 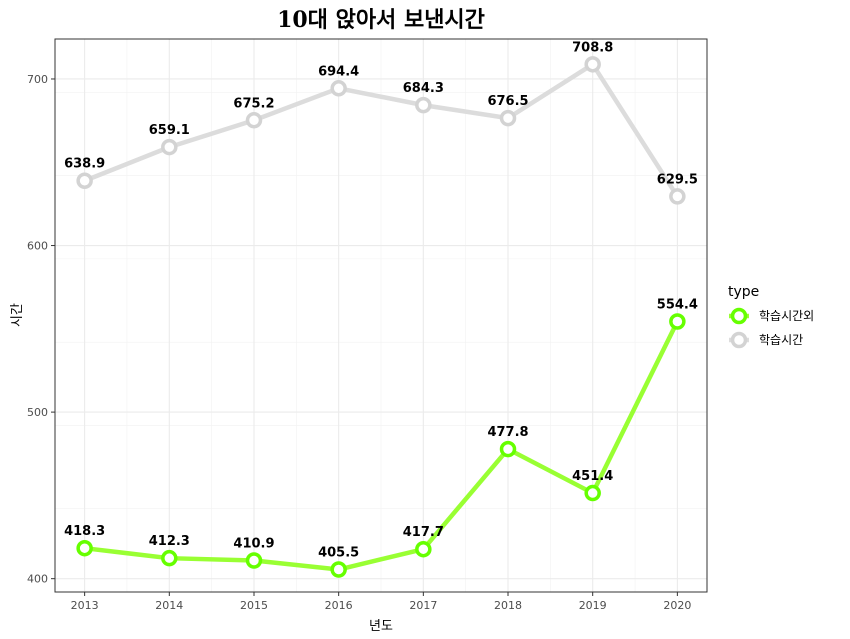 What do you see at coordinates (338, 71) in the screenshot?
I see `data-label: 694.4` at bounding box center [338, 71].